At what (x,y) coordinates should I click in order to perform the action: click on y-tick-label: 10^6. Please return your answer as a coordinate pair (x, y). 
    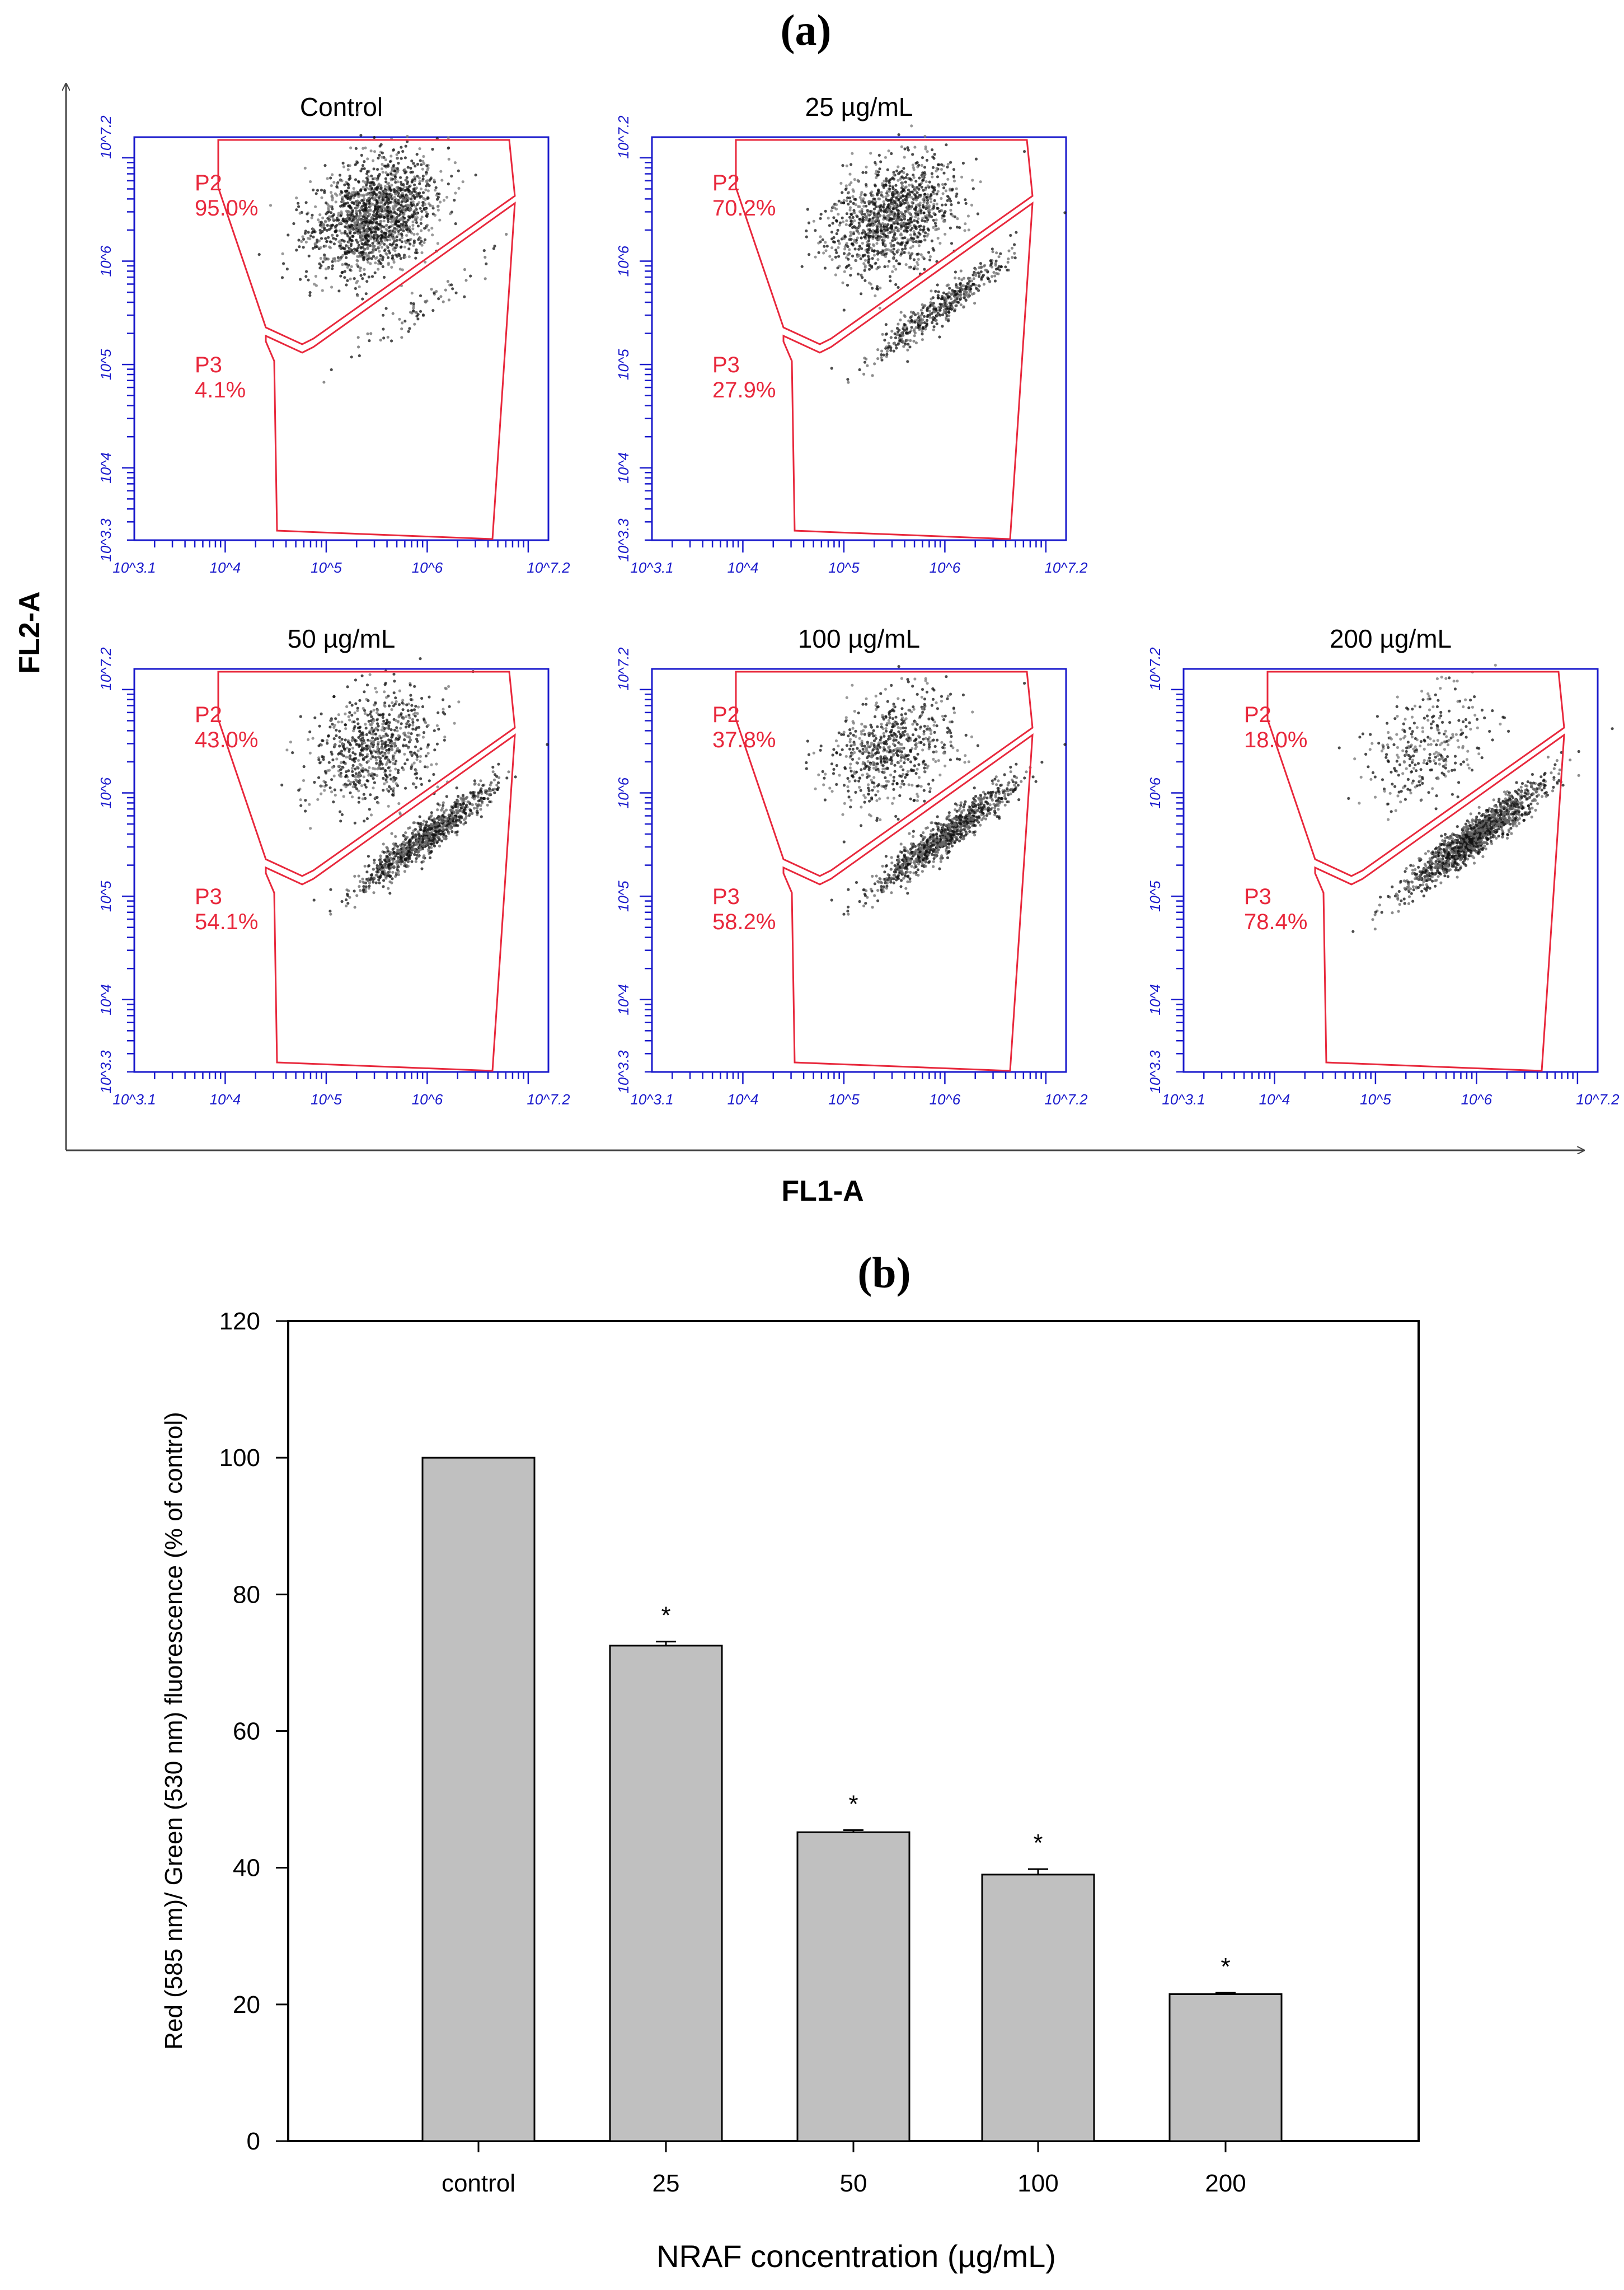
    Looking at the image, I should click on (105, 792).